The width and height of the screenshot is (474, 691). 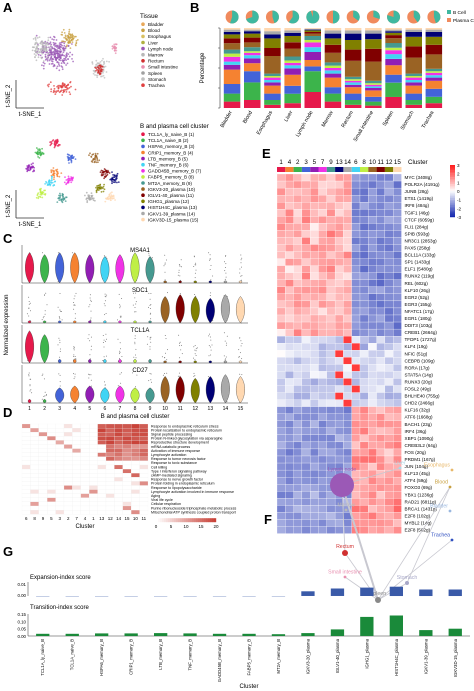 I want to click on e-row-label: JUN (104g), so click(x=417, y=466).